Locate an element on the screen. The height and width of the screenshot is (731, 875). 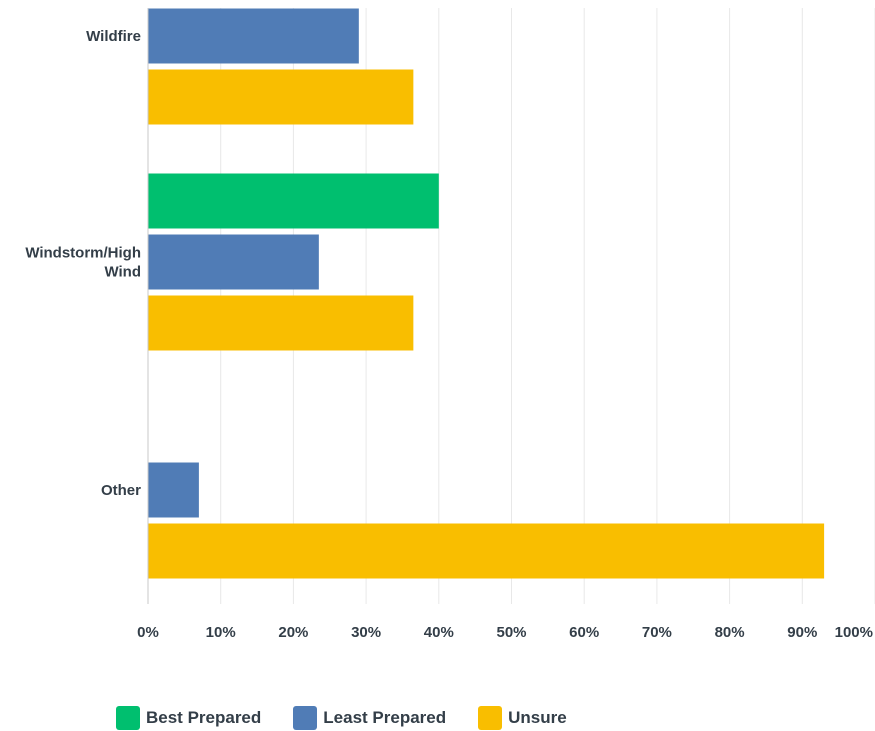
x-tick-label: 90% is located at coordinates (802, 632).